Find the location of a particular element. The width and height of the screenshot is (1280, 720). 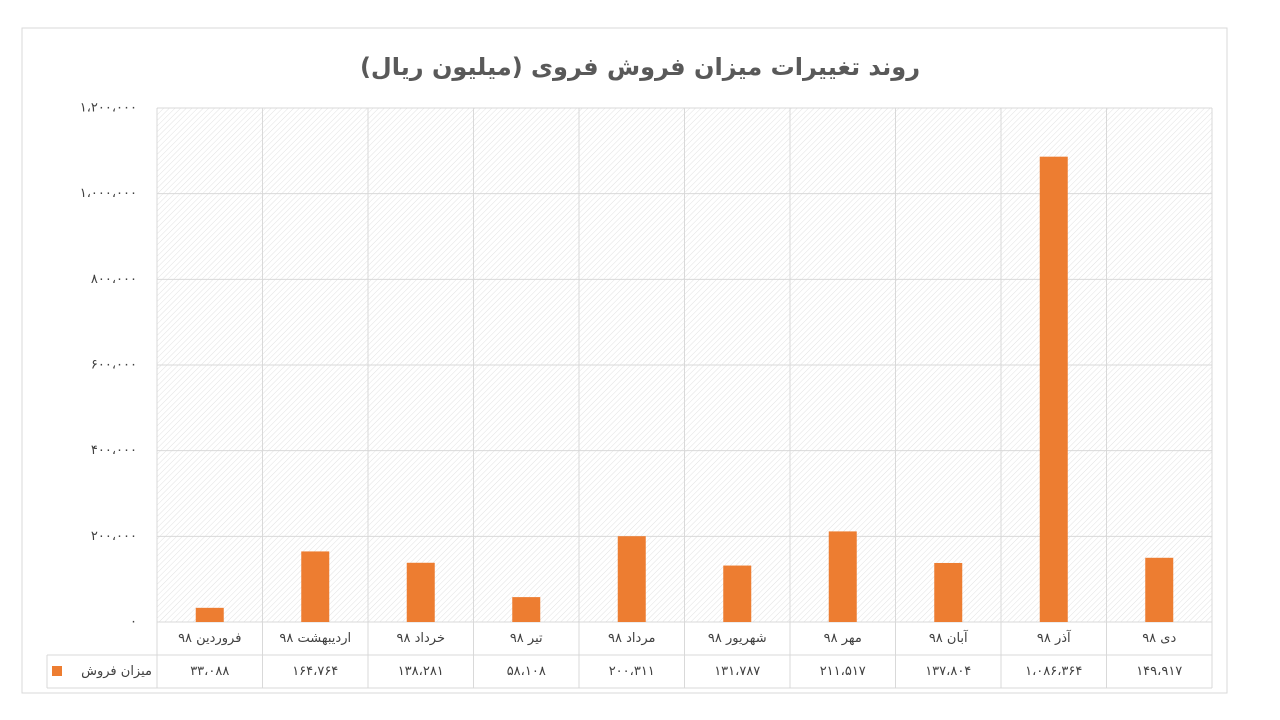

x-tick-label: آذر ۹۸ is located at coordinates (1054, 637).